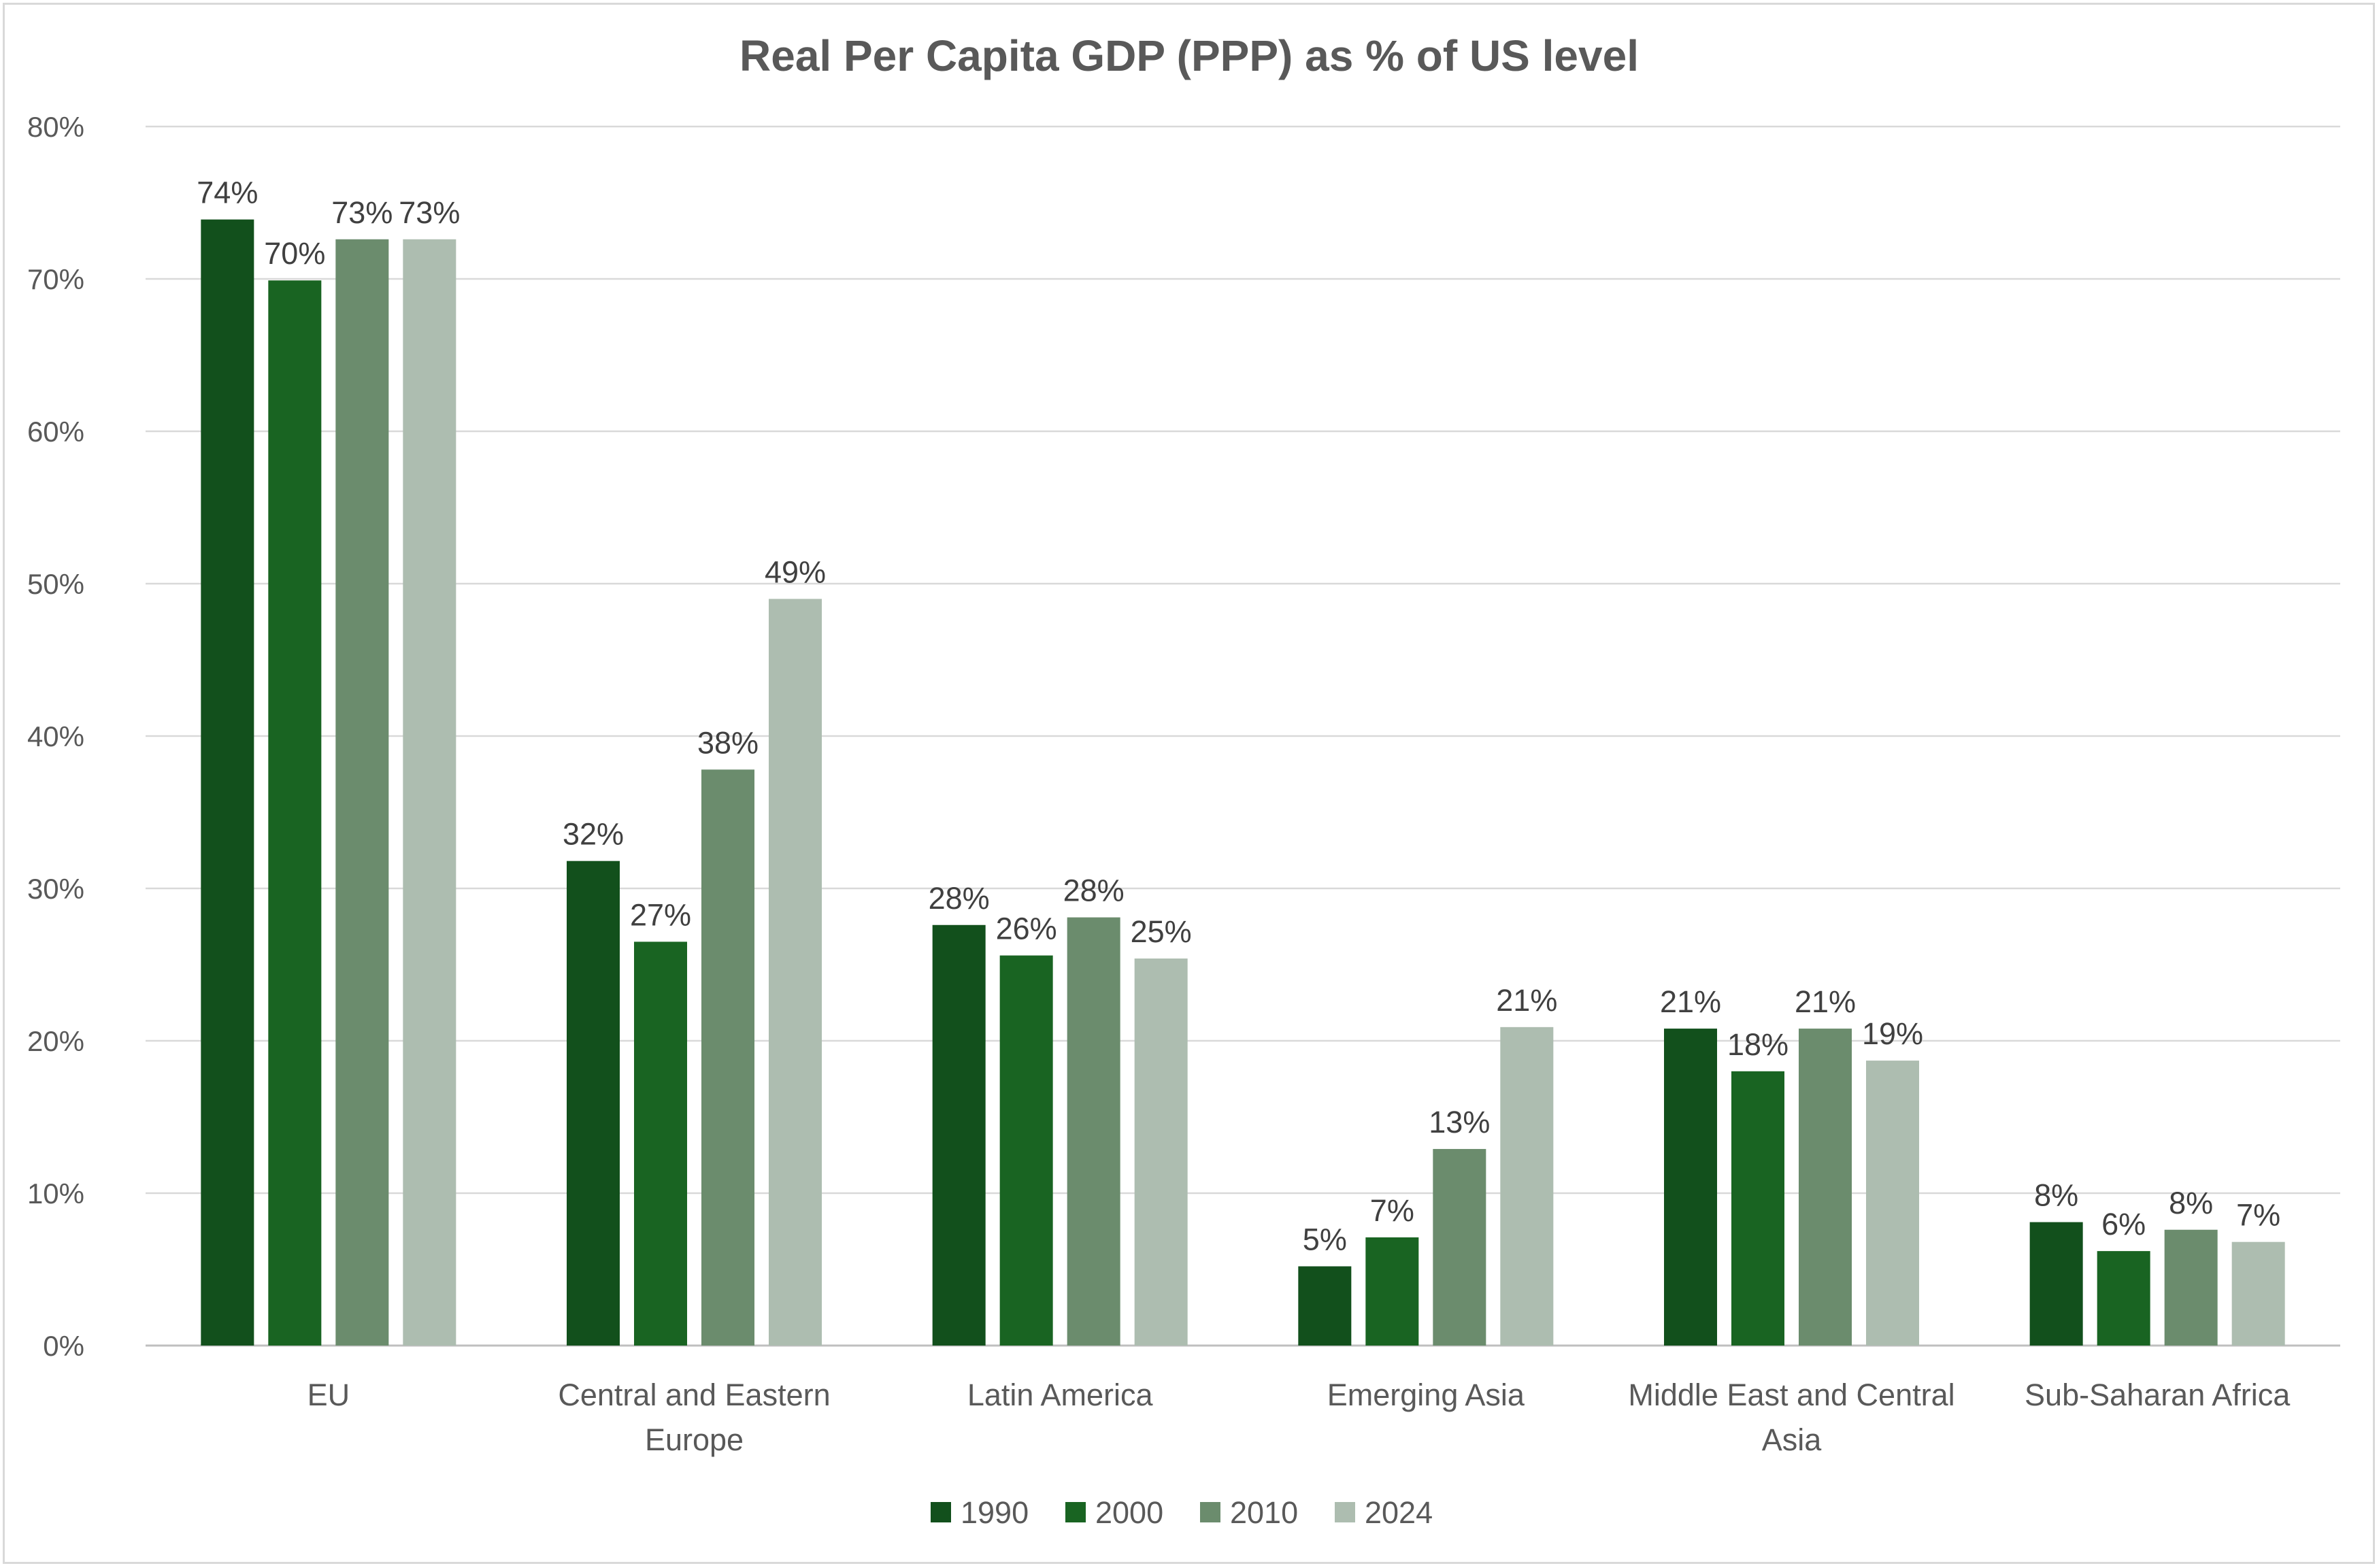 Image resolution: width=2379 pixels, height=1568 pixels. I want to click on legend-label: 1990, so click(995, 1512).